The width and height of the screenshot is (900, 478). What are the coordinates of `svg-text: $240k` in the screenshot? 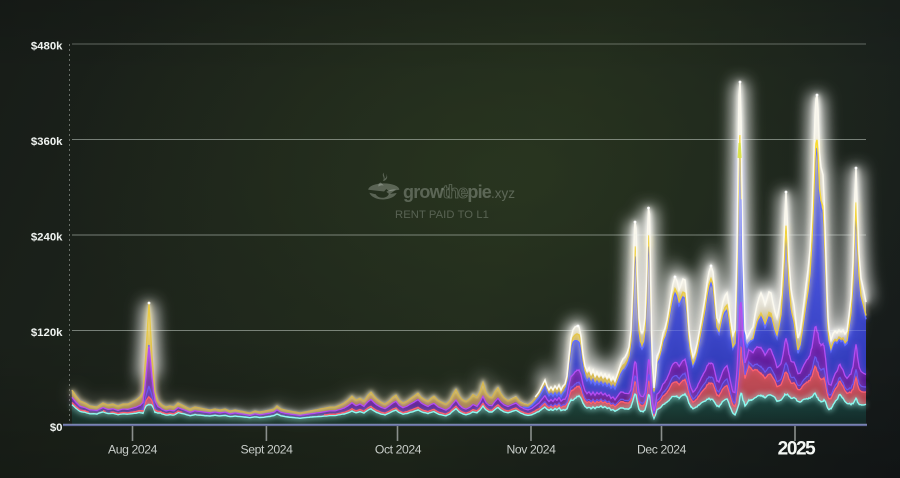 It's located at (47, 237).